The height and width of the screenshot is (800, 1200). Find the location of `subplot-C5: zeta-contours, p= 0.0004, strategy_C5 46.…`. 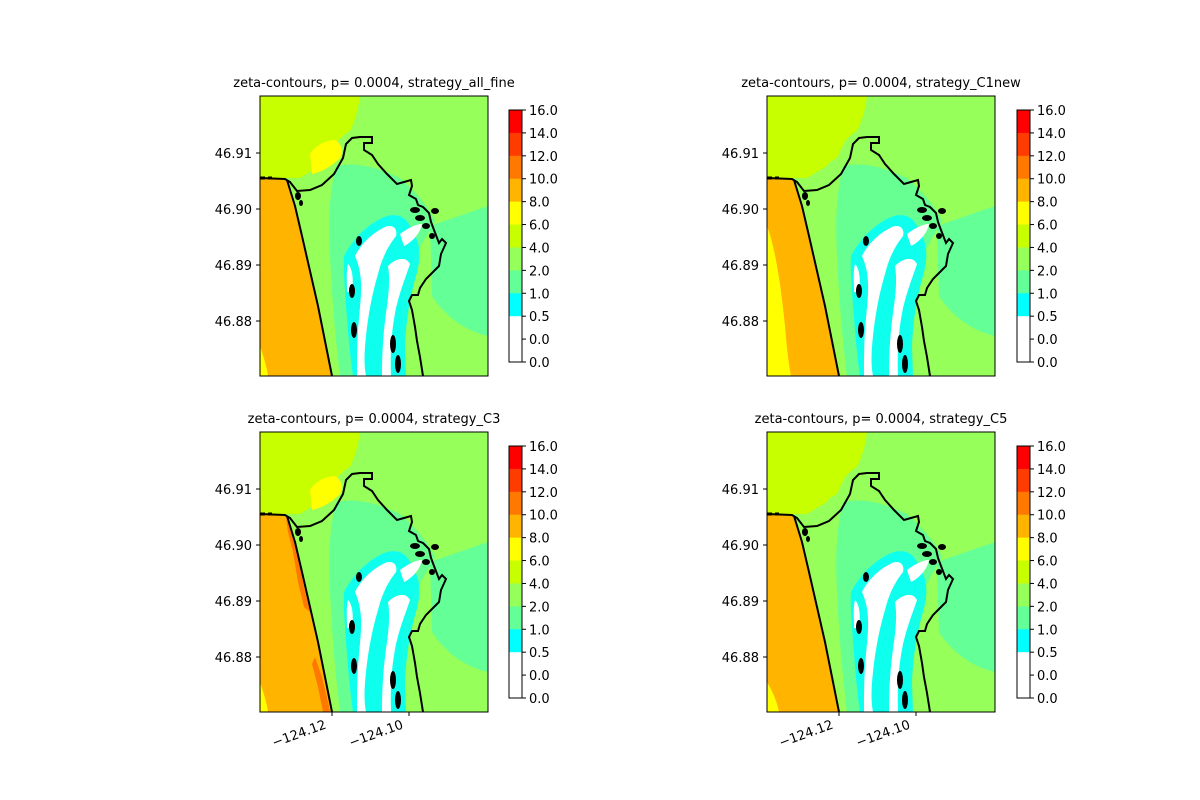

subplot-C5: zeta-contours, p= 0.0004, strategy_C5 46.… is located at coordinates (894, 581).